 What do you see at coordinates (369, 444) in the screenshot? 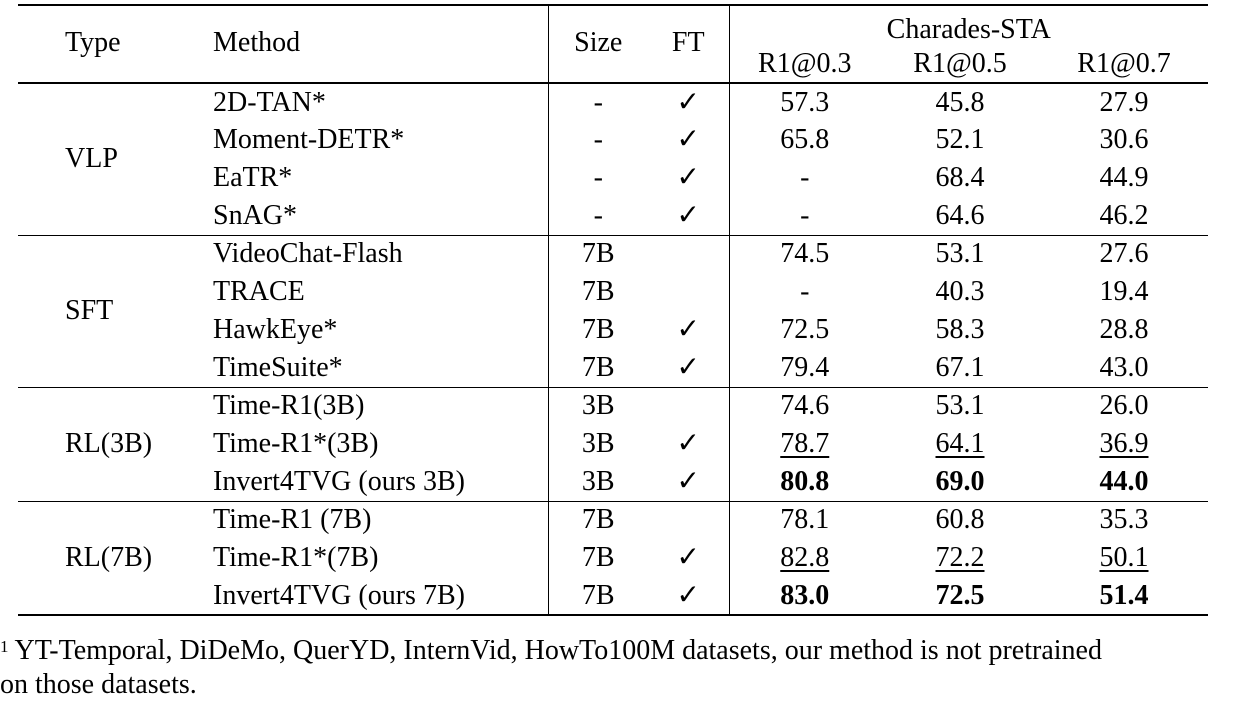
I see `method-cell: Time-R1*(3B)` at bounding box center [369, 444].